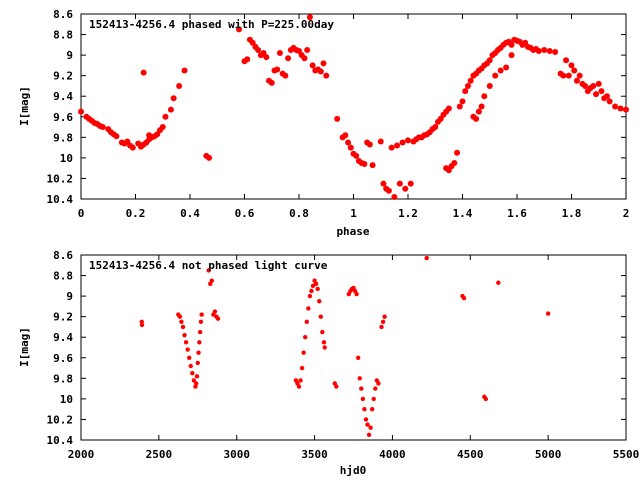  What do you see at coordinates (63, 378) in the screenshot?
I see `unphased-y-tick-label: 9.8` at bounding box center [63, 378].